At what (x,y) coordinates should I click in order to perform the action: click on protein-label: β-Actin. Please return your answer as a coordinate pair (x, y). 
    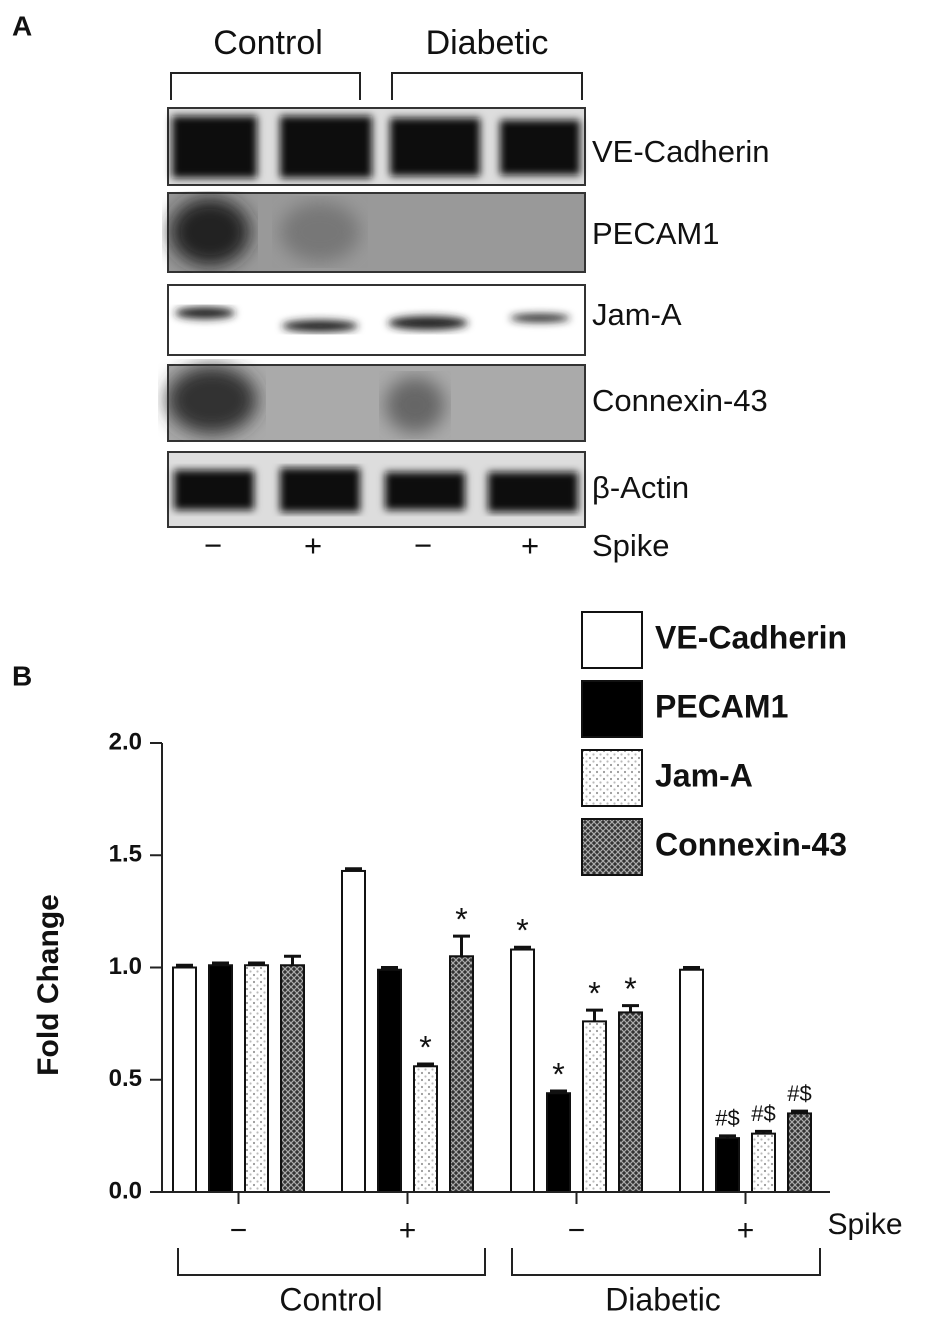
    Looking at the image, I should click on (640, 487).